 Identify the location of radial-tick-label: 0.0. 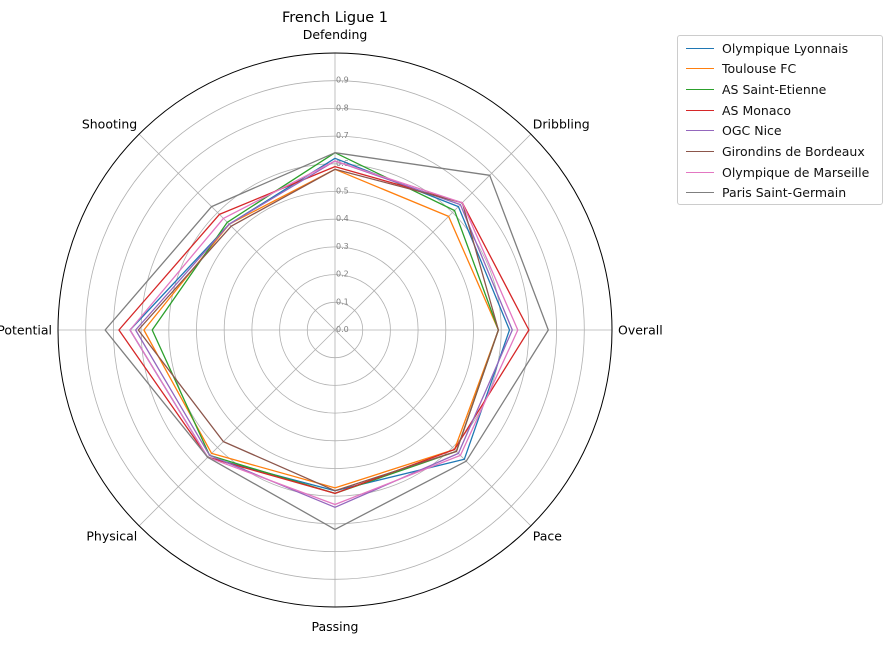
(342, 329).